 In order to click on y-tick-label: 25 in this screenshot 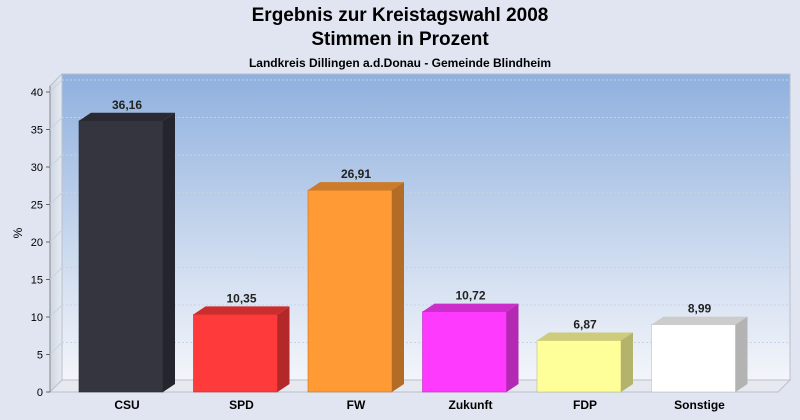, I will do `click(37, 206)`.